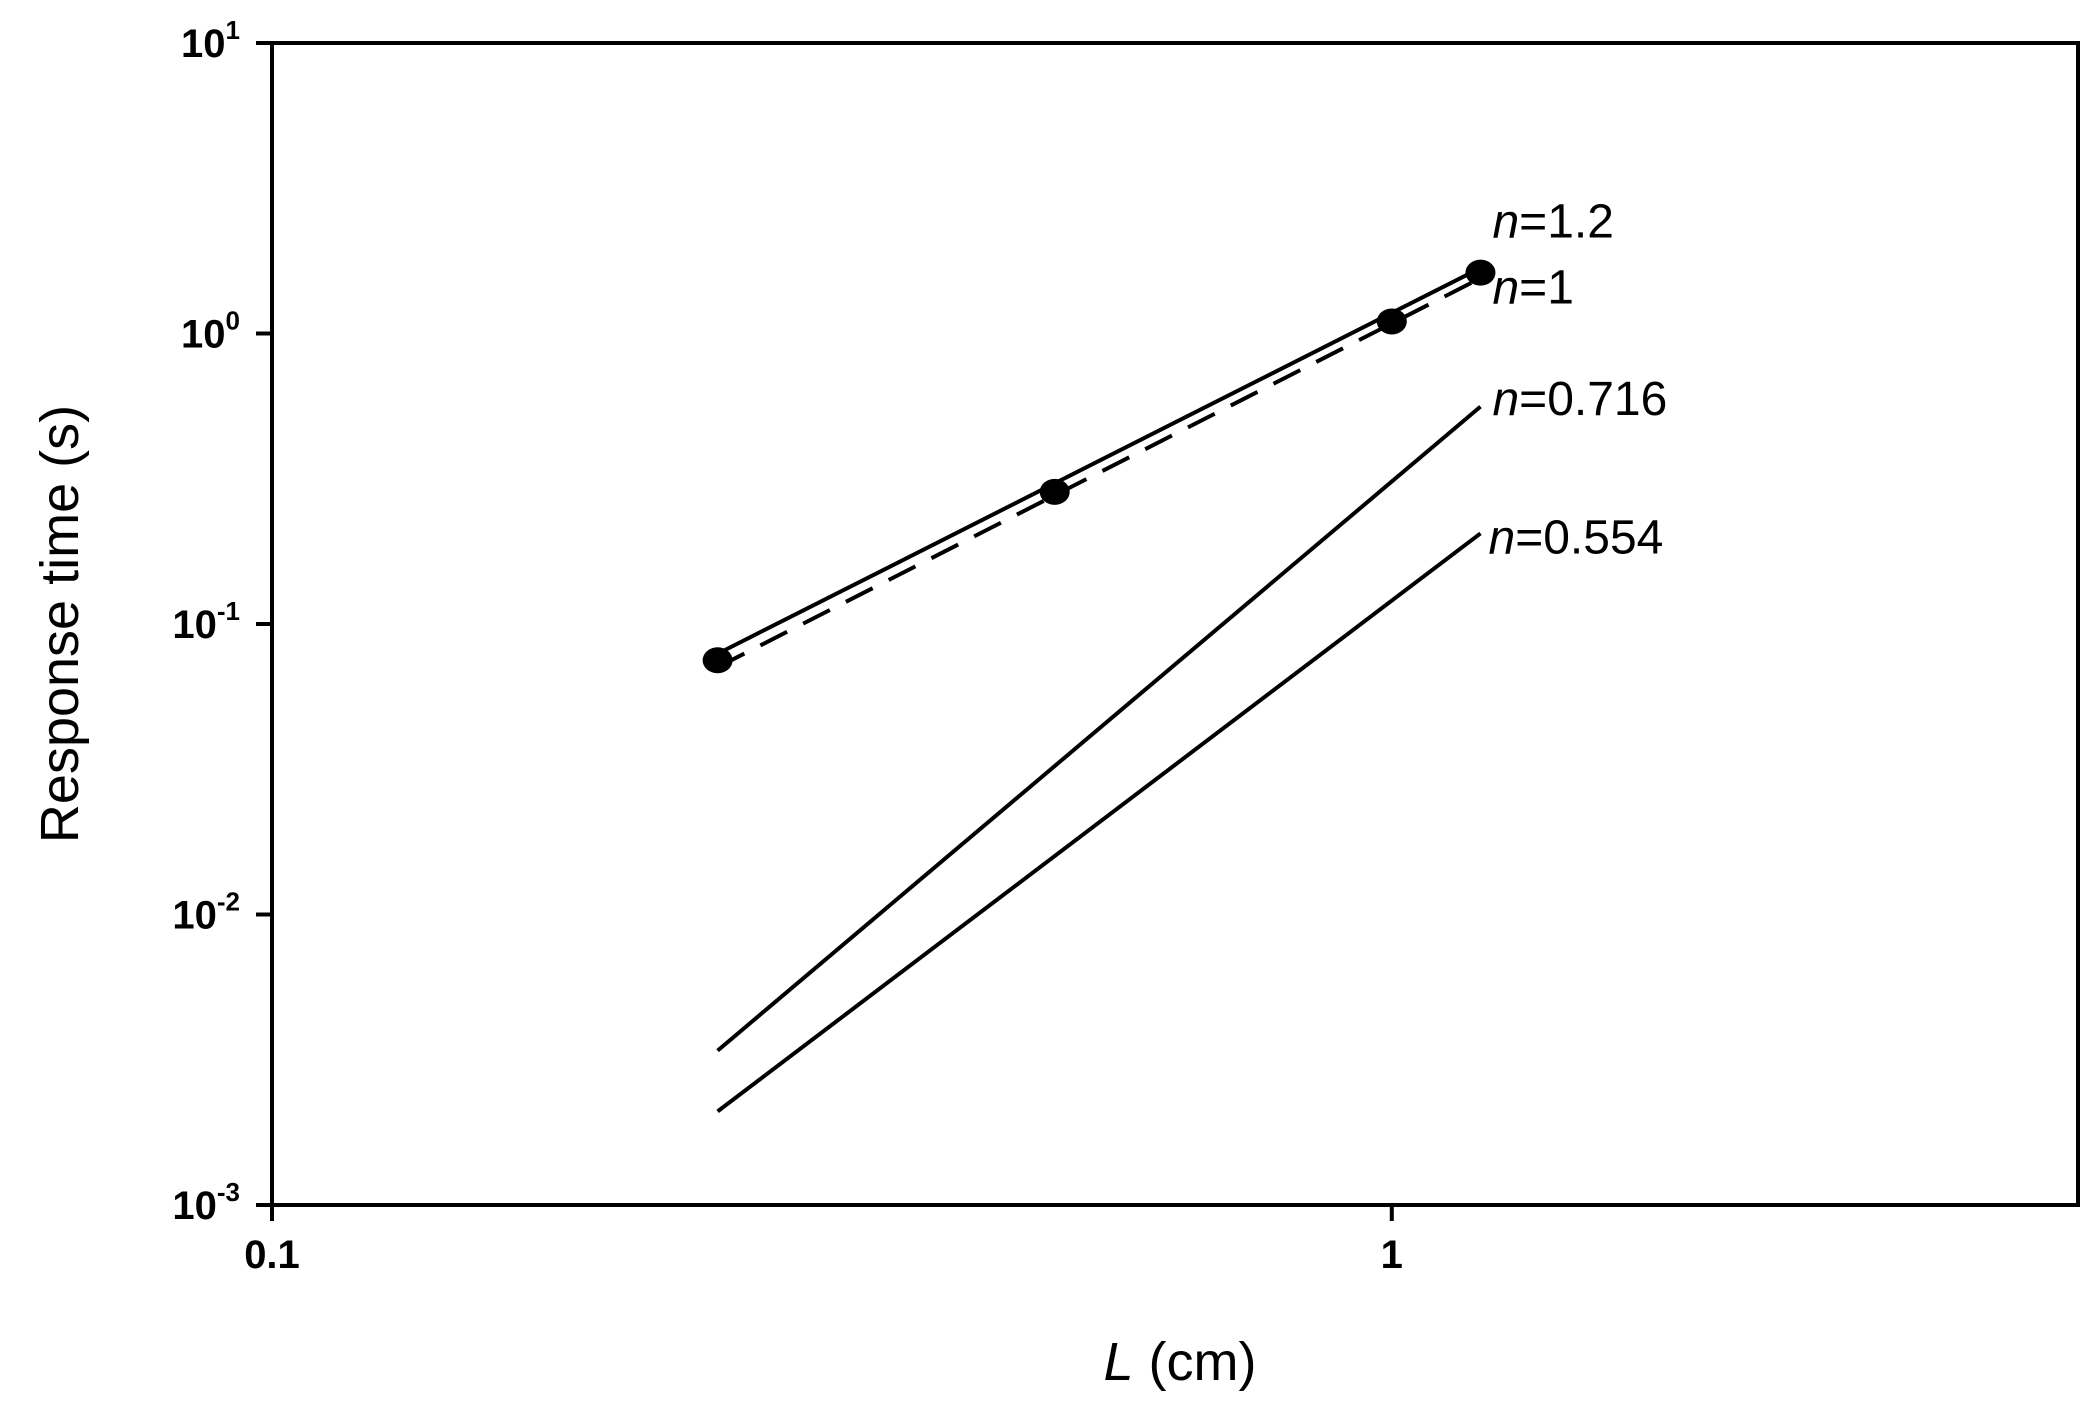 This screenshot has height=1408, width=2091. What do you see at coordinates (206, 1202) in the screenshot?
I see `y-tick-label: 10⁻³` at bounding box center [206, 1202].